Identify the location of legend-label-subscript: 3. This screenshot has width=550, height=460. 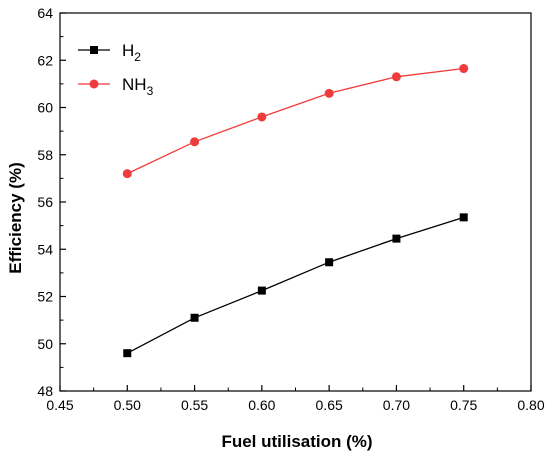
(150, 91).